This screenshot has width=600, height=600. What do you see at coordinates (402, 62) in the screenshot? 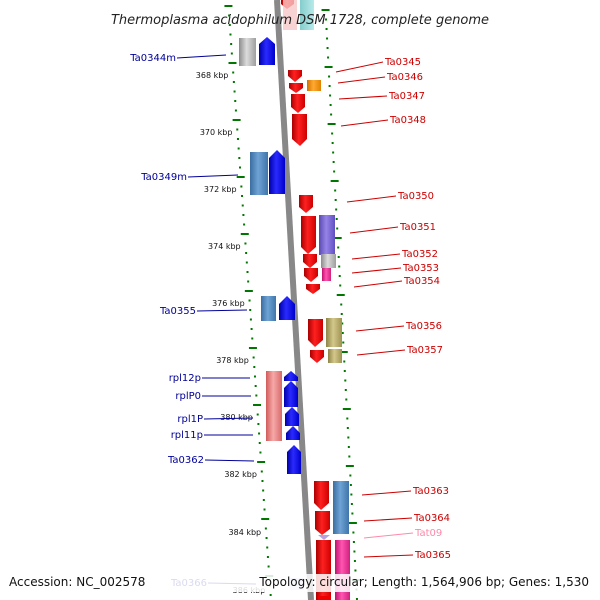
I see `right-gene-label: Ta0345` at bounding box center [402, 62].